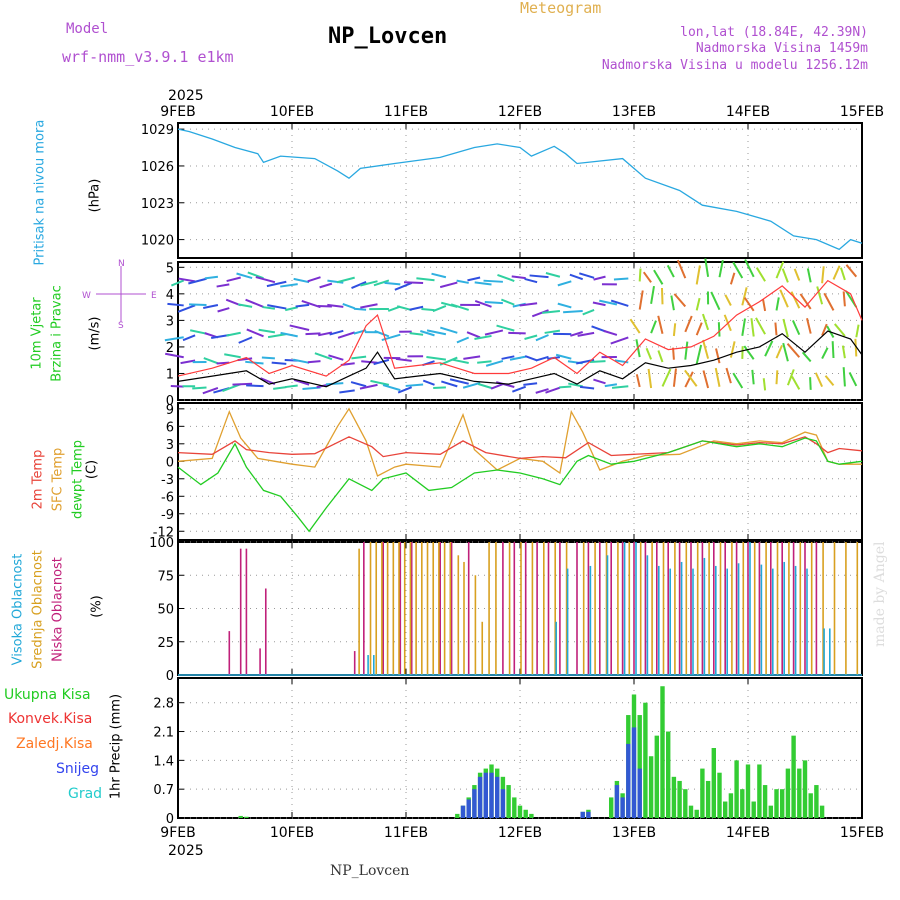  What do you see at coordinates (862, 112) in the screenshot?
I see `x-tick-label-top: 15FEB` at bounding box center [862, 112].